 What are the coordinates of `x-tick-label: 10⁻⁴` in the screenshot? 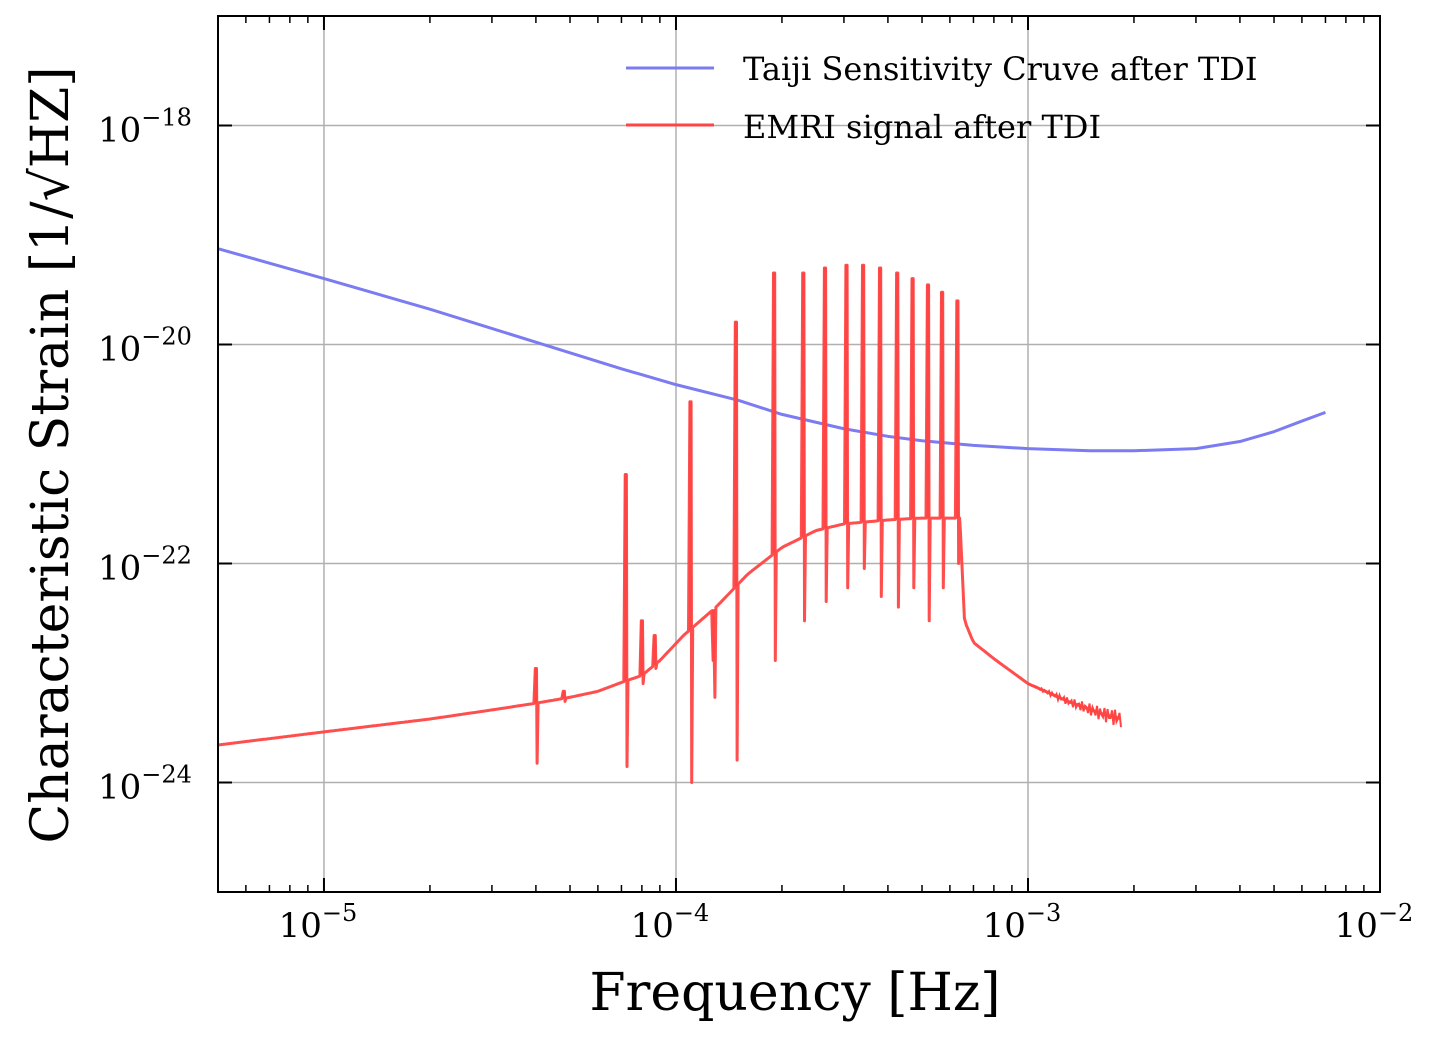 It's located at (670, 922).